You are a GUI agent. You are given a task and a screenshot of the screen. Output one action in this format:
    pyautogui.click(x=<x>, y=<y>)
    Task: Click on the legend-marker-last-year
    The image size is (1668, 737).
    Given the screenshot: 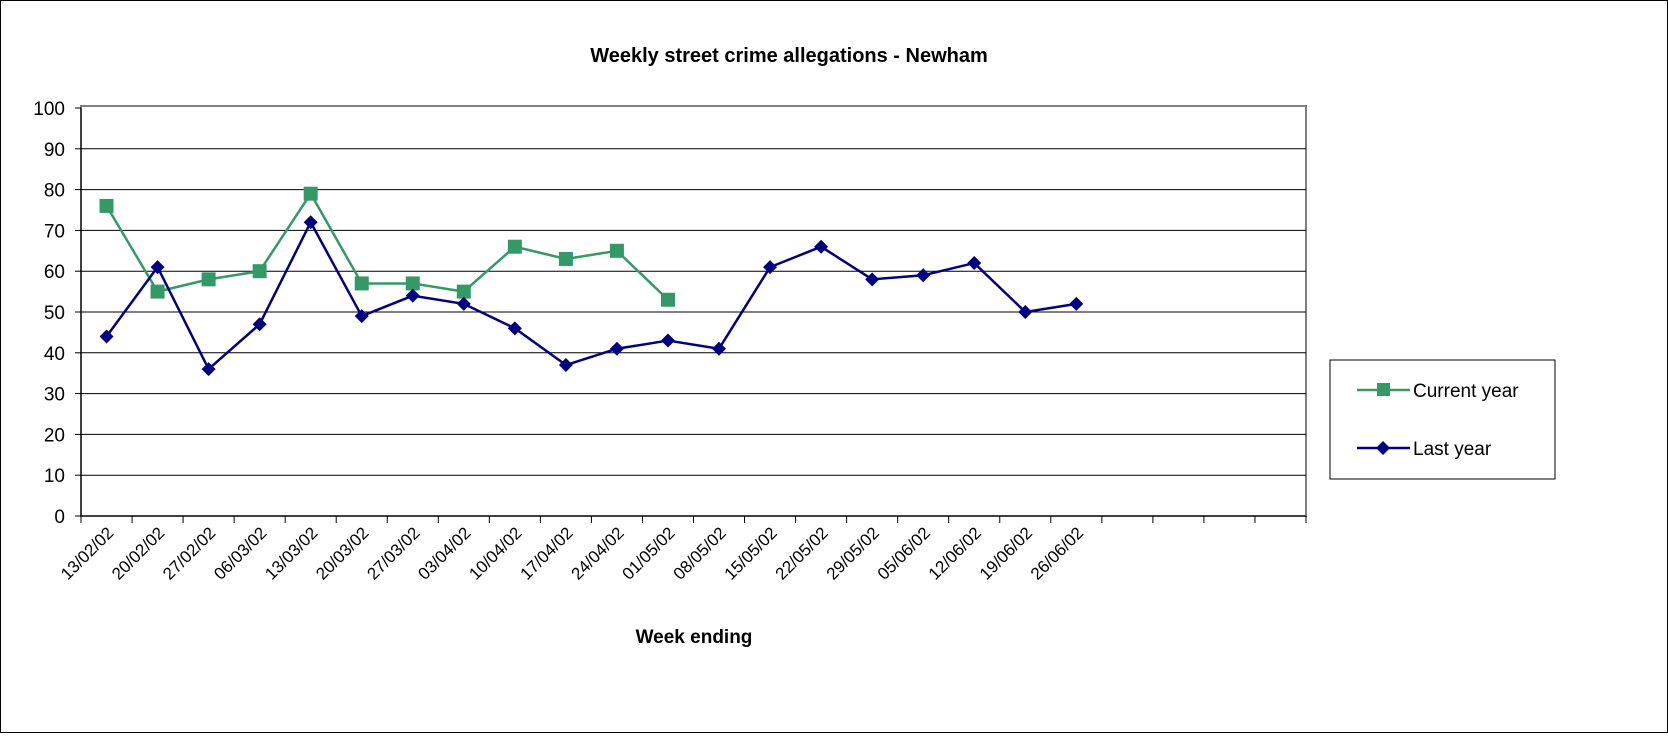 What is the action you would take?
    pyautogui.click(x=1383, y=448)
    